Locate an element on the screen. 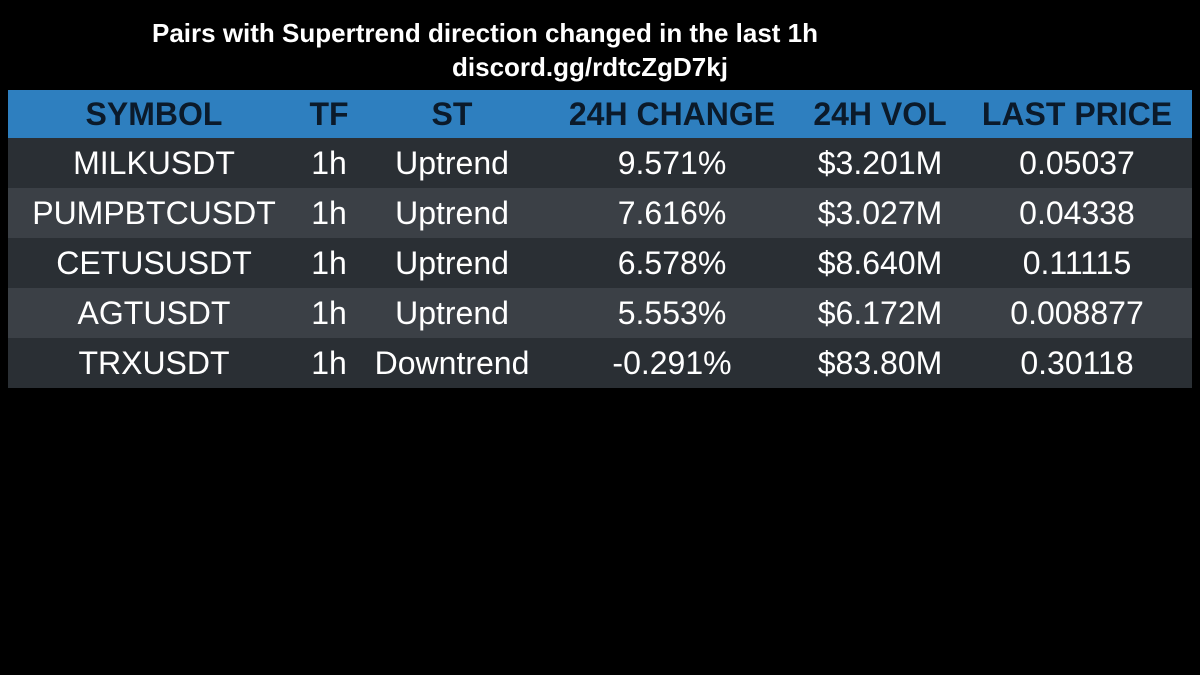 This screenshot has width=1200, height=675. cell: 9.571% is located at coordinates (672, 163).